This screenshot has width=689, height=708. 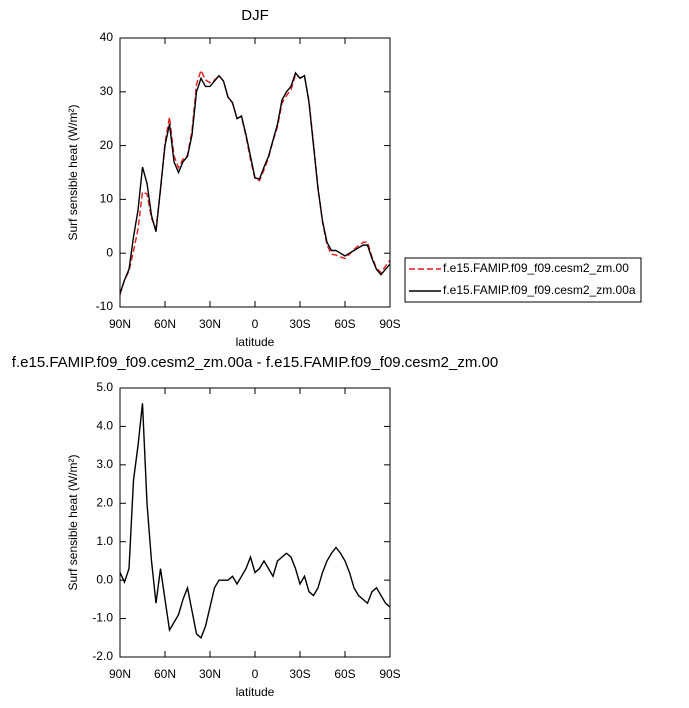 What do you see at coordinates (107, 199) in the screenshot?
I see `y-tick-label: 10` at bounding box center [107, 199].